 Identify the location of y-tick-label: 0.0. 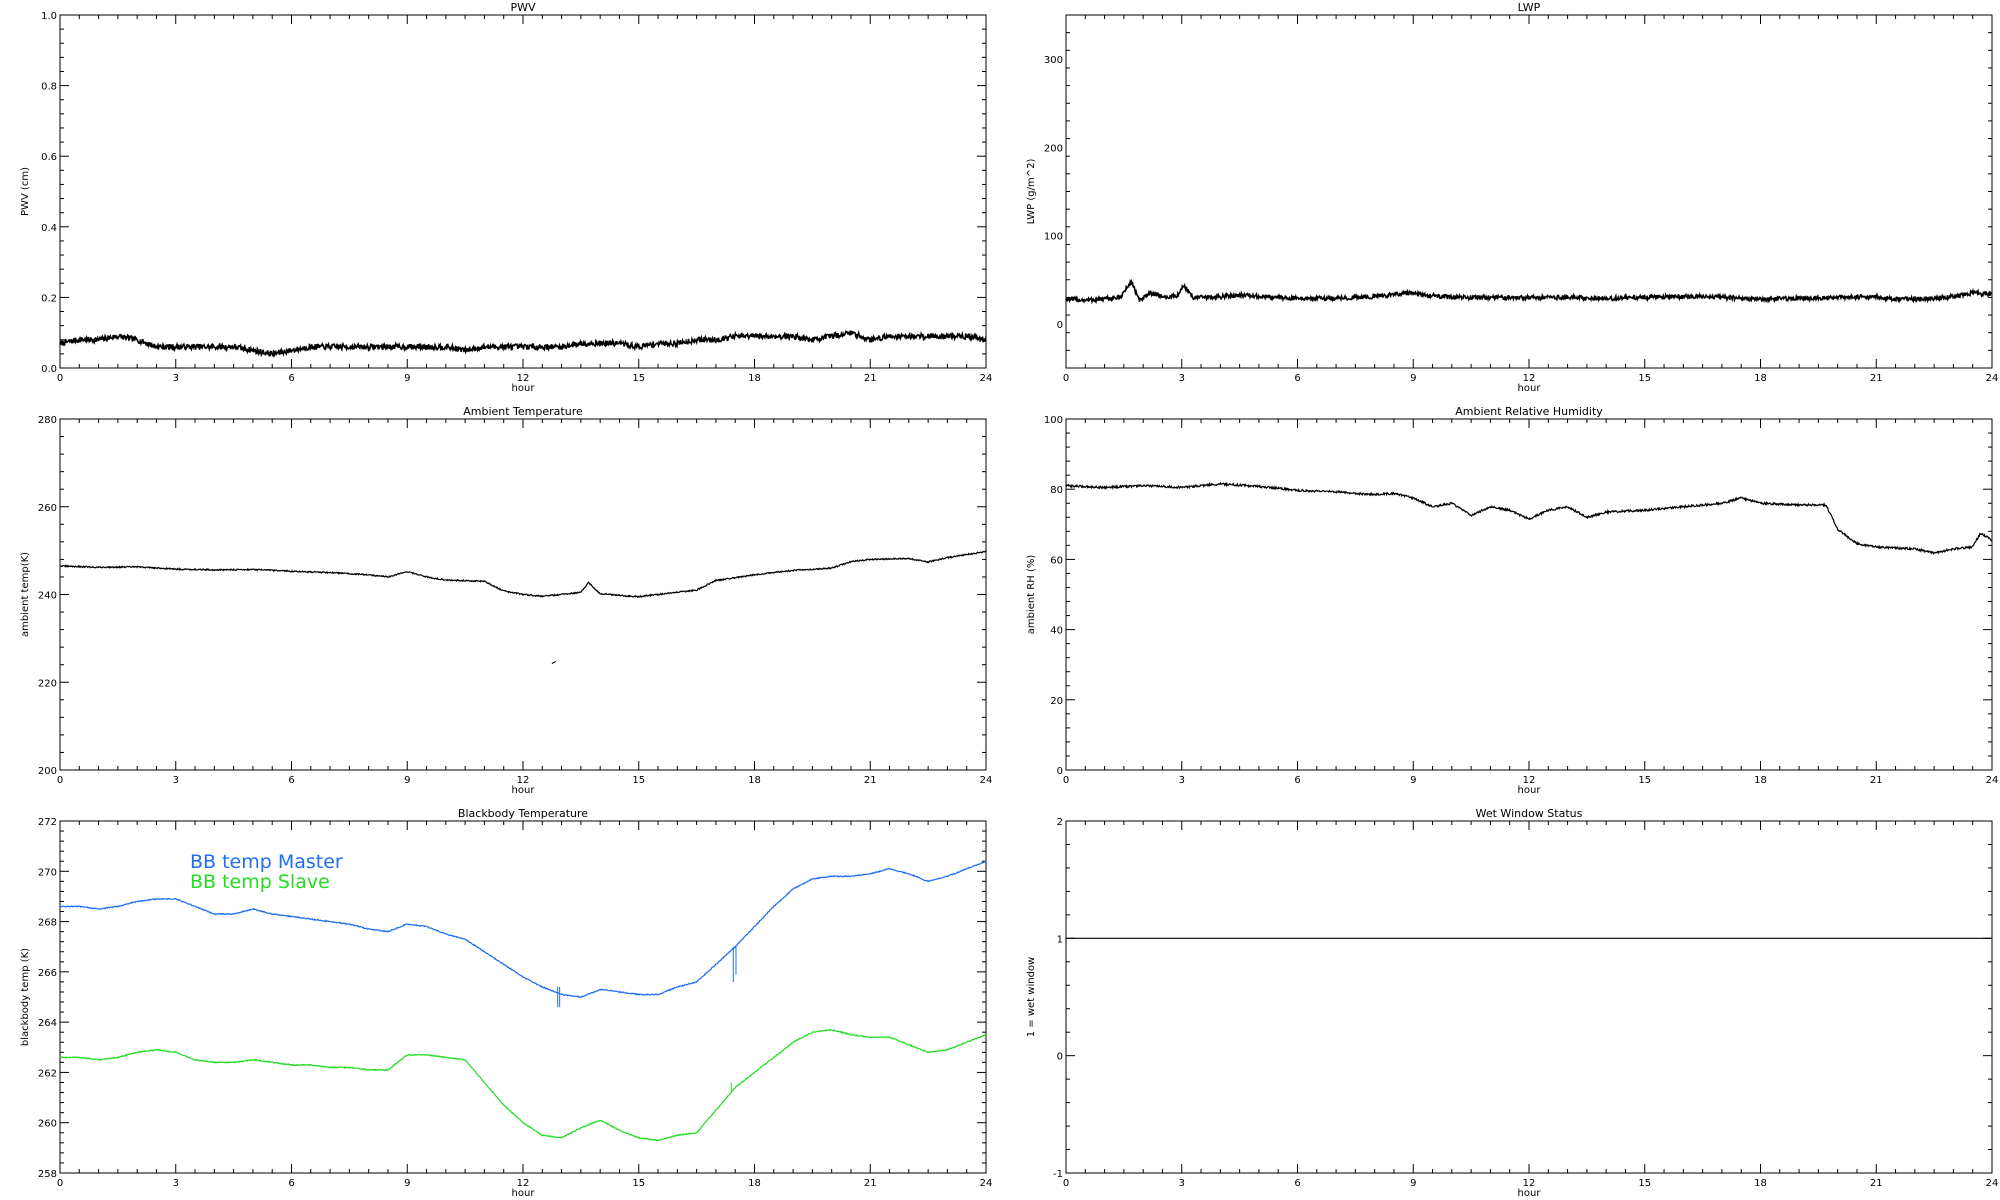
(49, 369).